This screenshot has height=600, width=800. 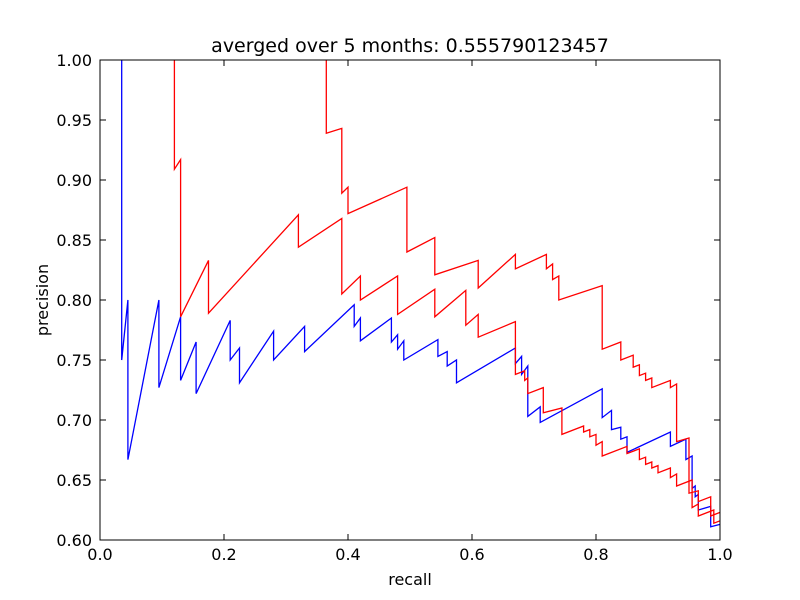 What do you see at coordinates (410, 46) in the screenshot?
I see `chart-title: averged over 5 months: 0.555790123457` at bounding box center [410, 46].